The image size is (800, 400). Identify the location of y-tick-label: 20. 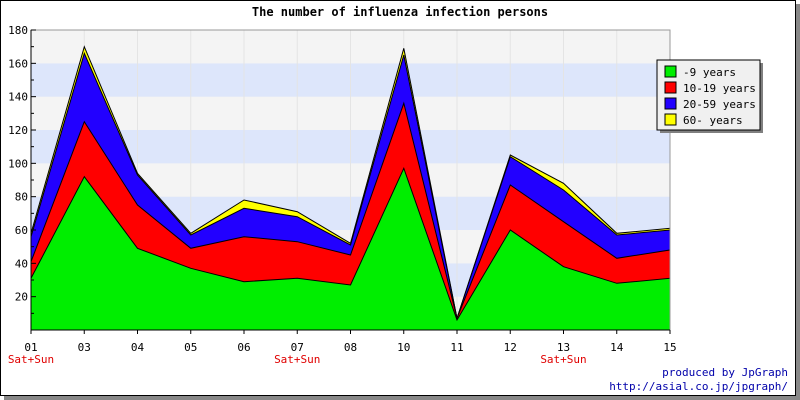
(21, 297).